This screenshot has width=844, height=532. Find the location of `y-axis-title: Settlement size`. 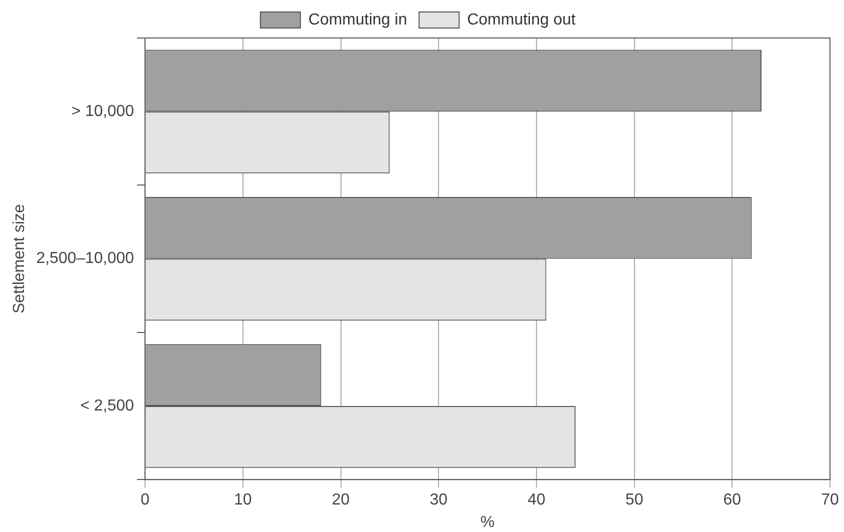

y-axis-title: Settlement size is located at coordinates (19, 259).